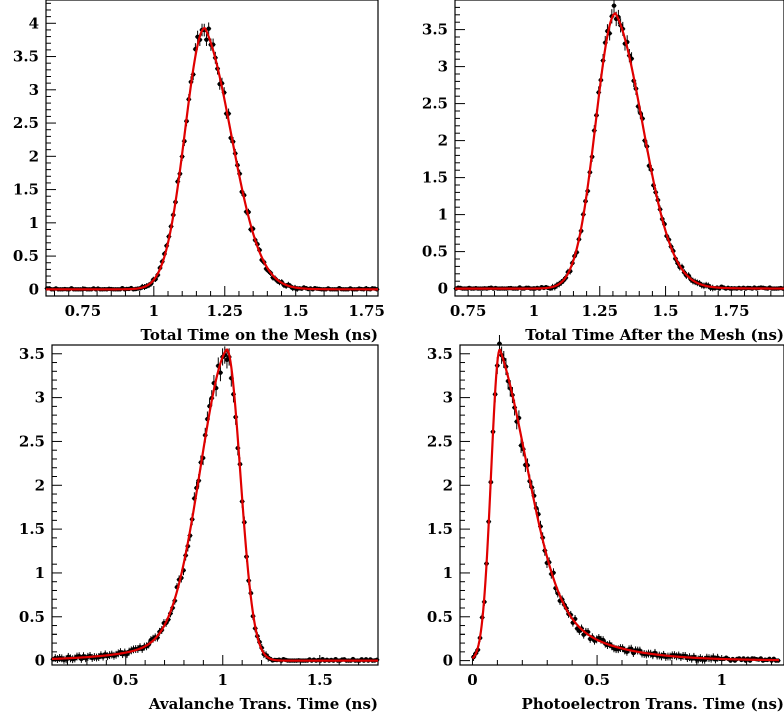 The width and height of the screenshot is (784, 726). Describe the element at coordinates (472, 680) in the screenshot. I see `x-tick-label: 0` at that location.